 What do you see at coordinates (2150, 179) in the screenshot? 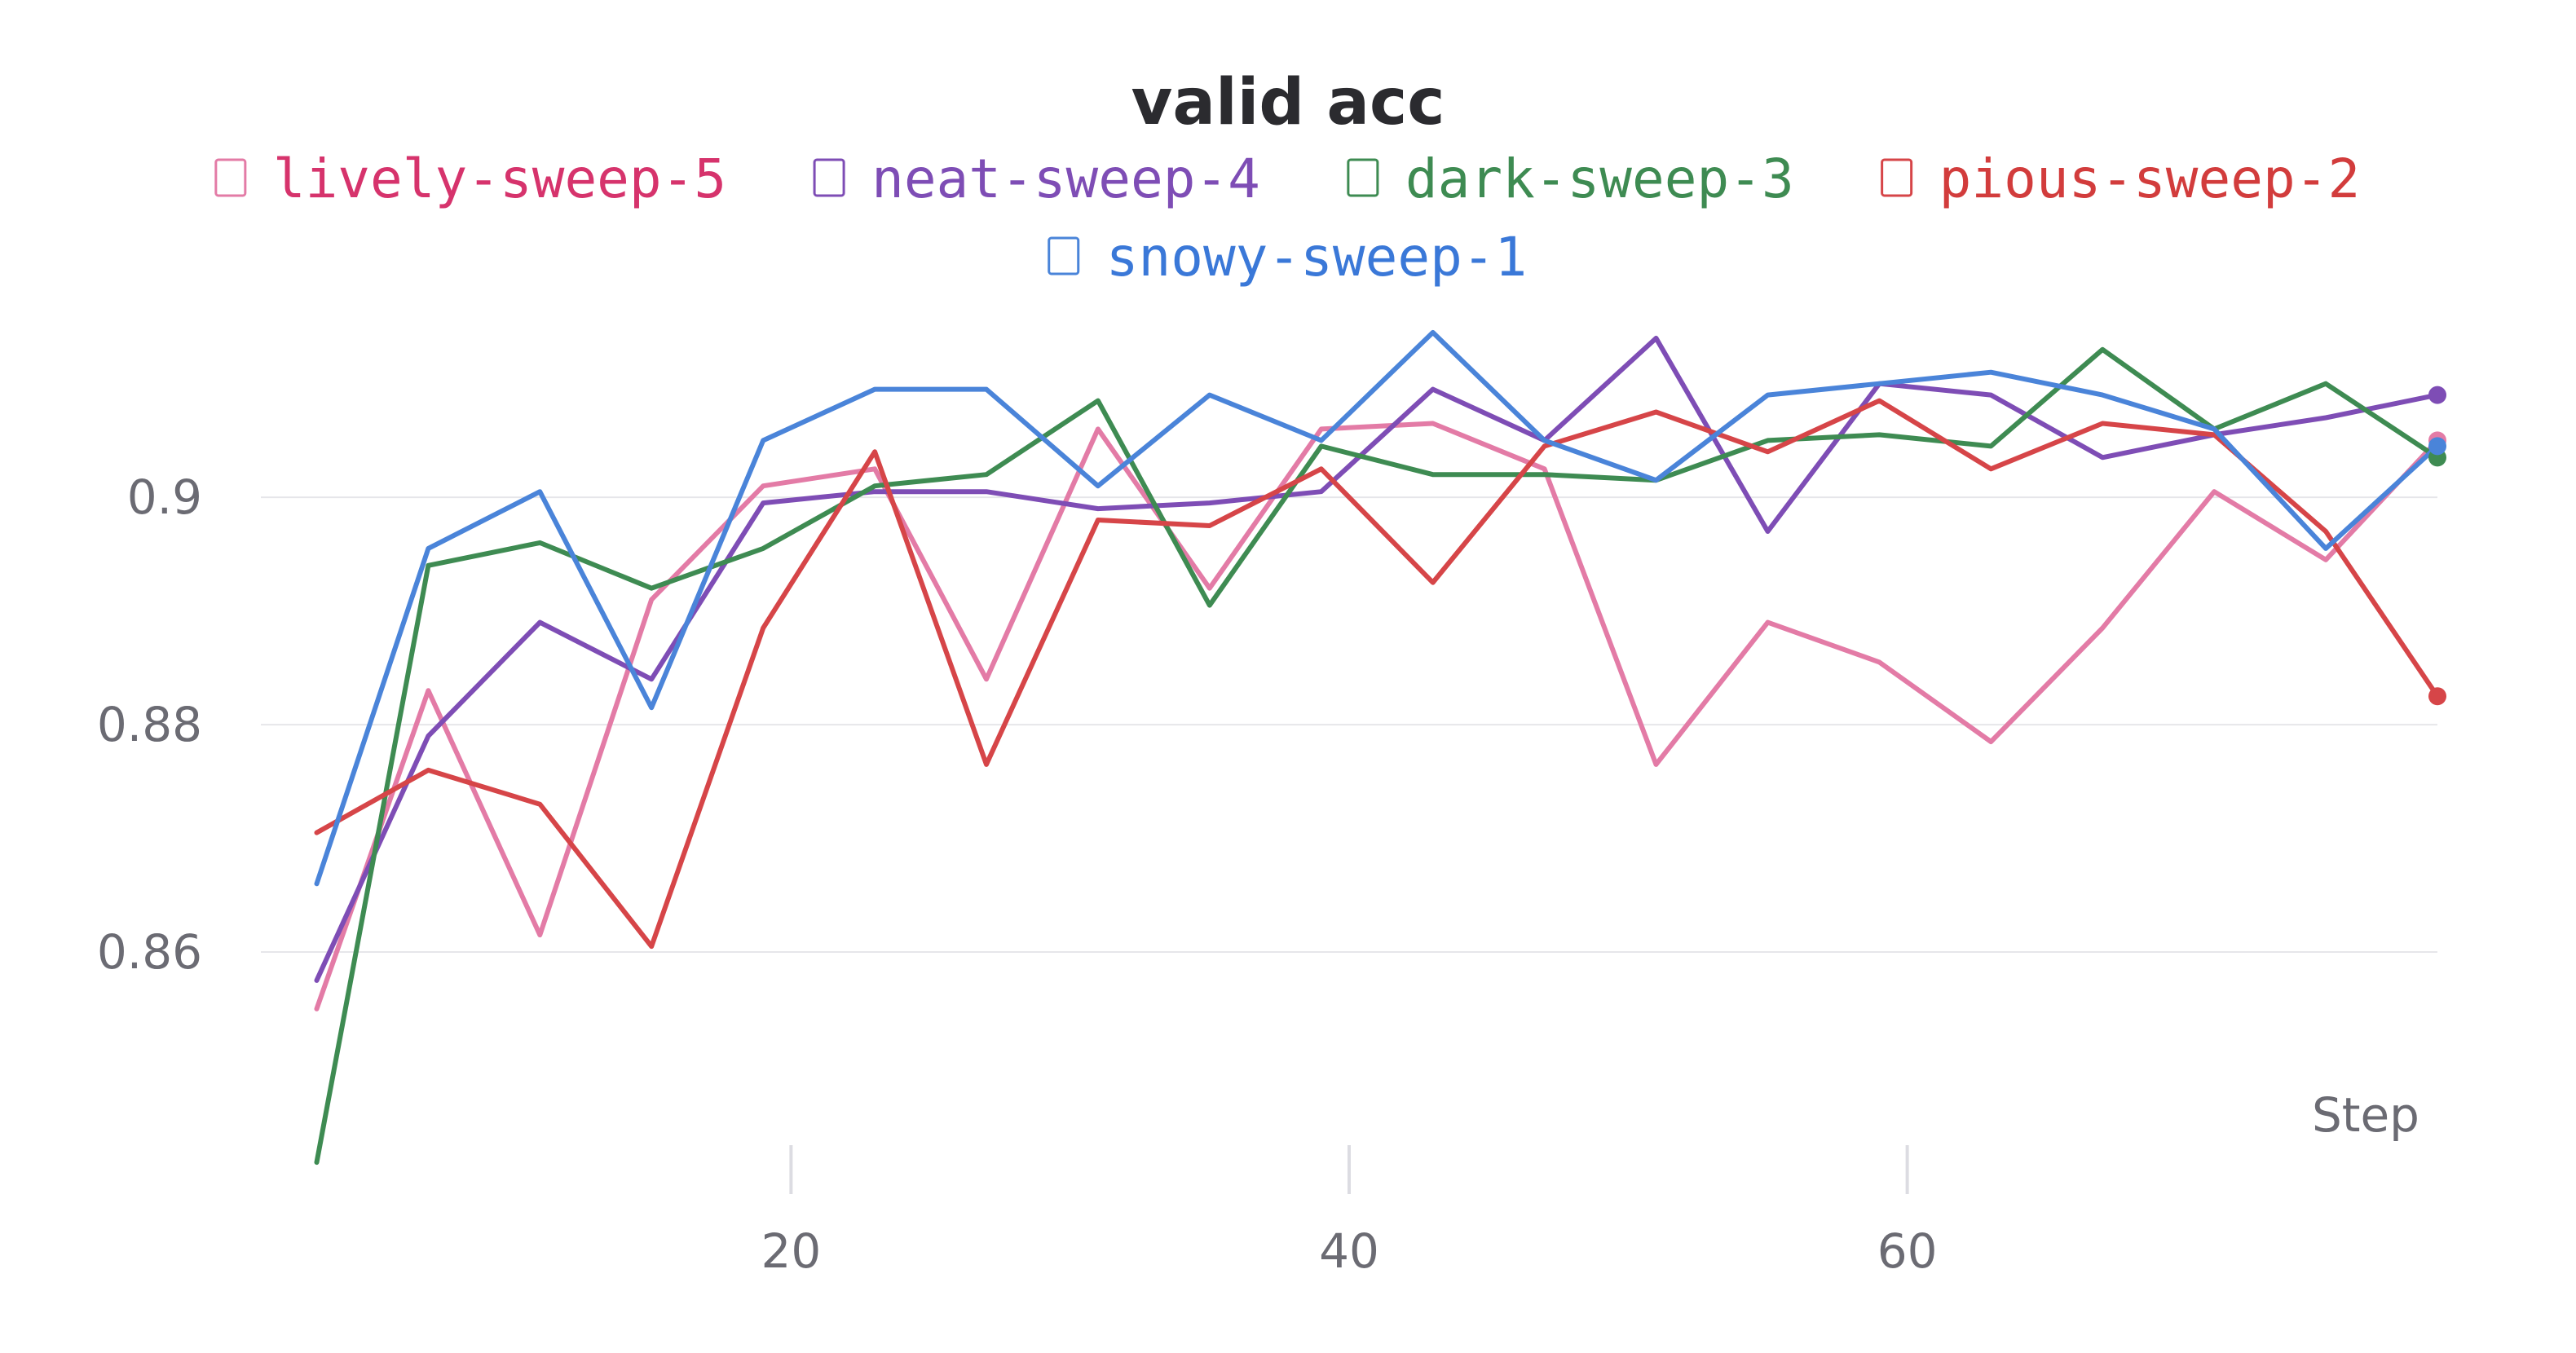
I see `legend-label: pious-sweep-2` at bounding box center [2150, 179].